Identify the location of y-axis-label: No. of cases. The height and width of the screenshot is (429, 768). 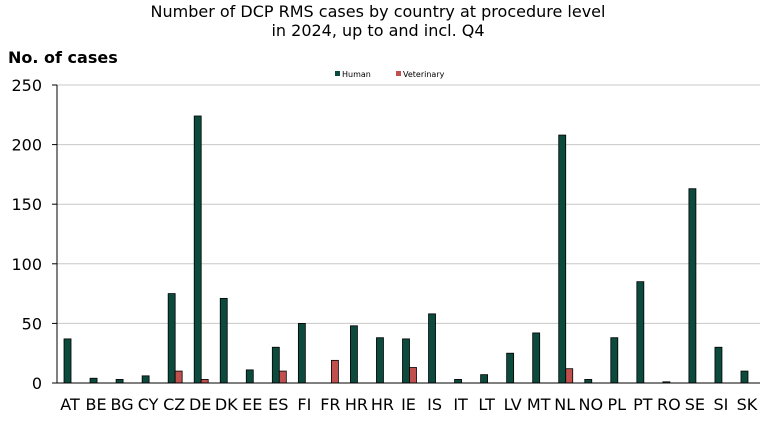
(63, 57).